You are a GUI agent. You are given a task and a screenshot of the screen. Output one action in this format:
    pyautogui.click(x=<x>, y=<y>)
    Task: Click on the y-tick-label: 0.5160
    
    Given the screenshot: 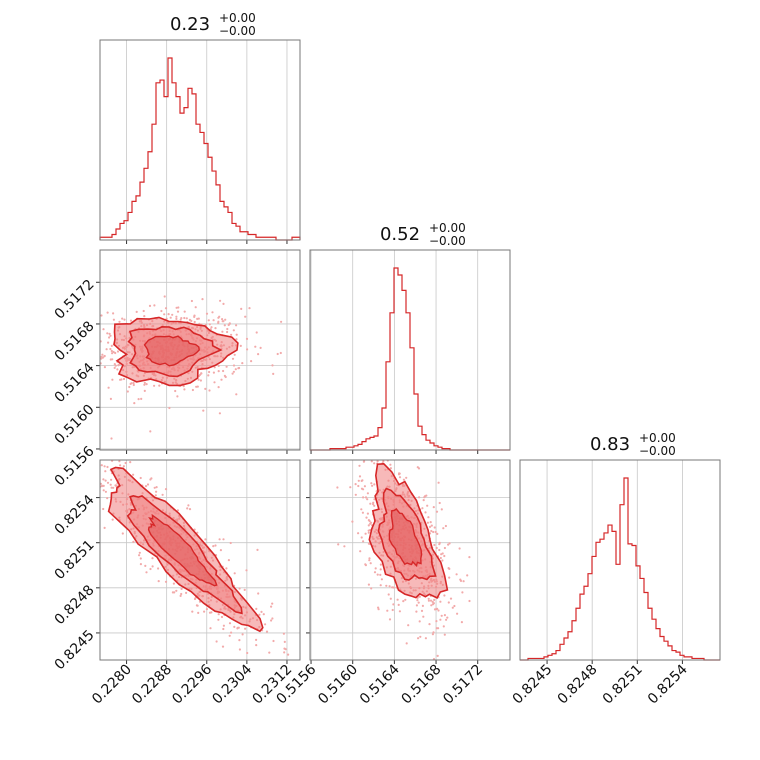 What is the action you would take?
    pyautogui.click(x=75, y=425)
    